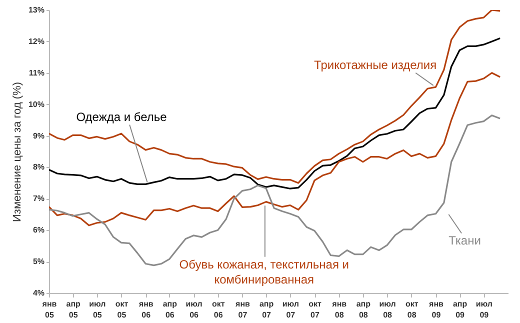 The image size is (520, 323). Describe the element at coordinates (194, 310) in the screenshot. I see `x-tick-label: июл 06` at that location.